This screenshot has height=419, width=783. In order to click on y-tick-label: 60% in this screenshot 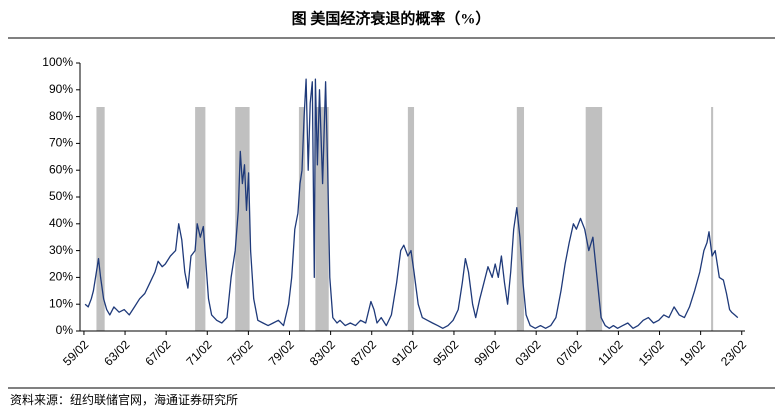, I will do `click(61, 169)`.